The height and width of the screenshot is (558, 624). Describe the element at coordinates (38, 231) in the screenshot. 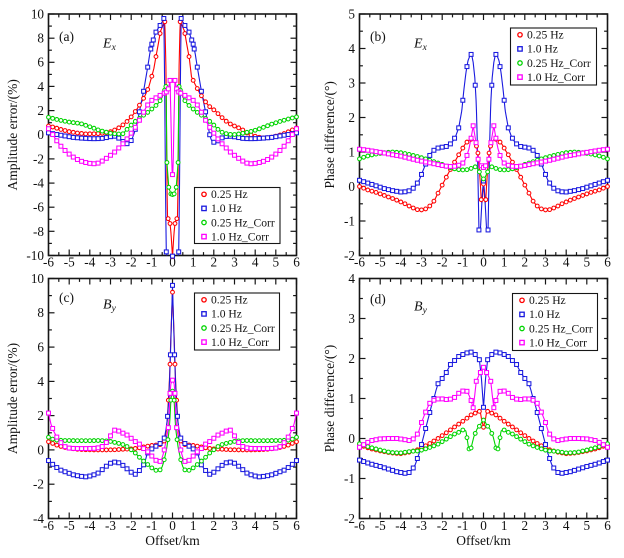

I see `svg-text: -8` at that location.